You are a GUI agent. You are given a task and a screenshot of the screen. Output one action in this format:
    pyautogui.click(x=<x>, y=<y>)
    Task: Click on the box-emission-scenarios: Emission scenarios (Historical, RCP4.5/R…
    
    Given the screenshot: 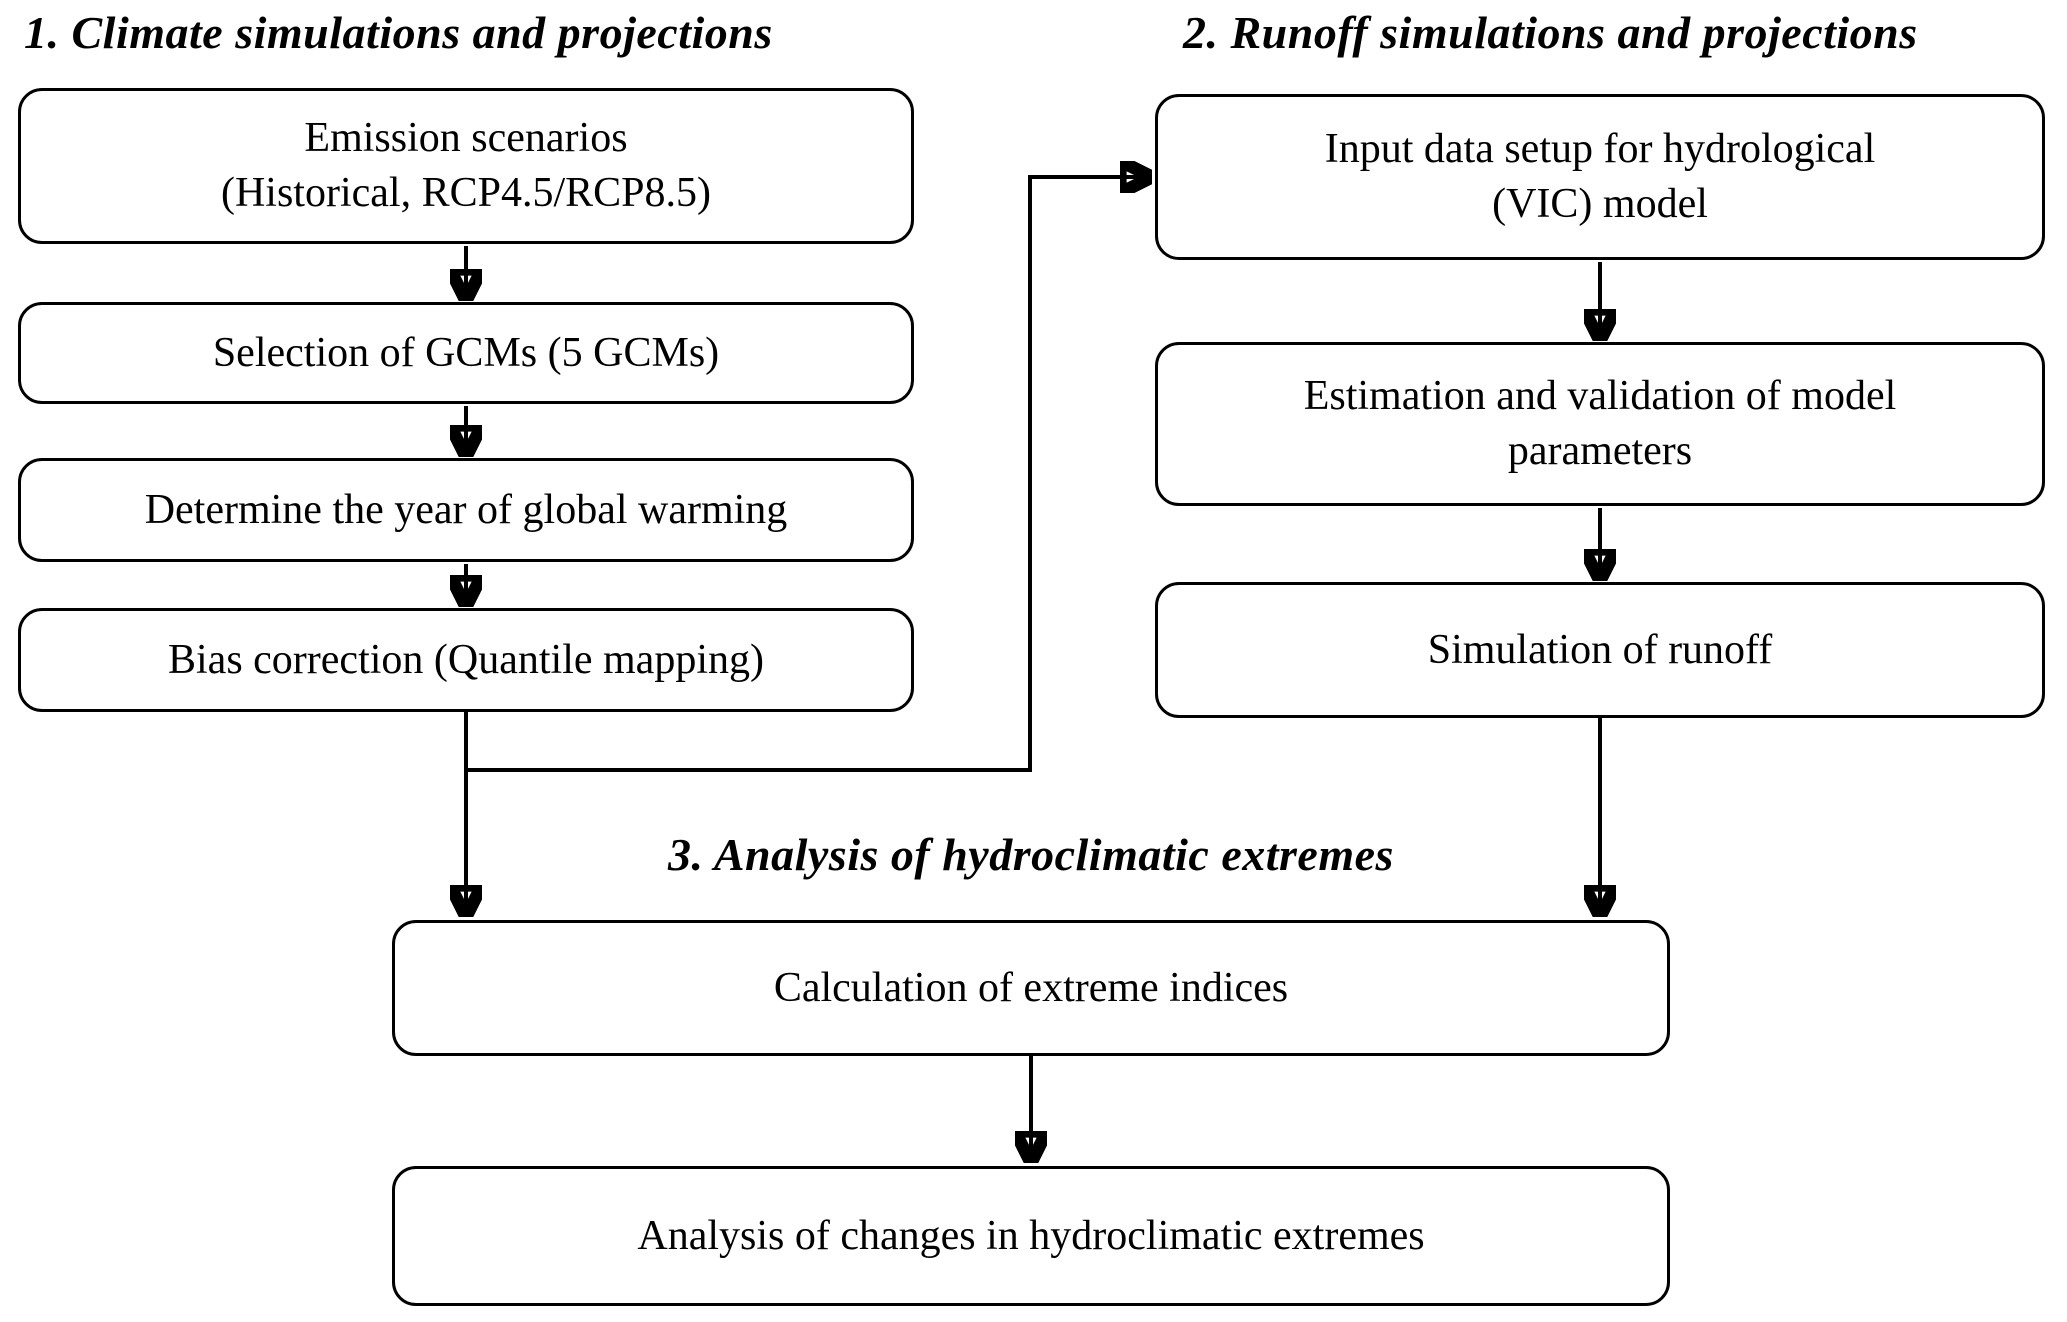 What is the action you would take?
    pyautogui.click(x=466, y=166)
    